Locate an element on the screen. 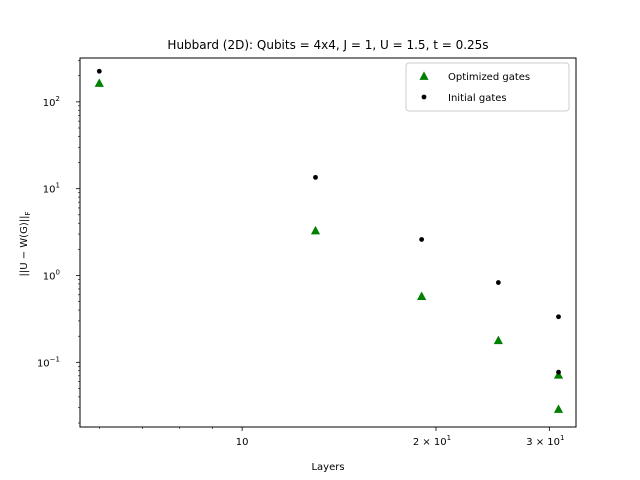  y-axis-label-main: ||U − W(G)|| is located at coordinates (24, 246).